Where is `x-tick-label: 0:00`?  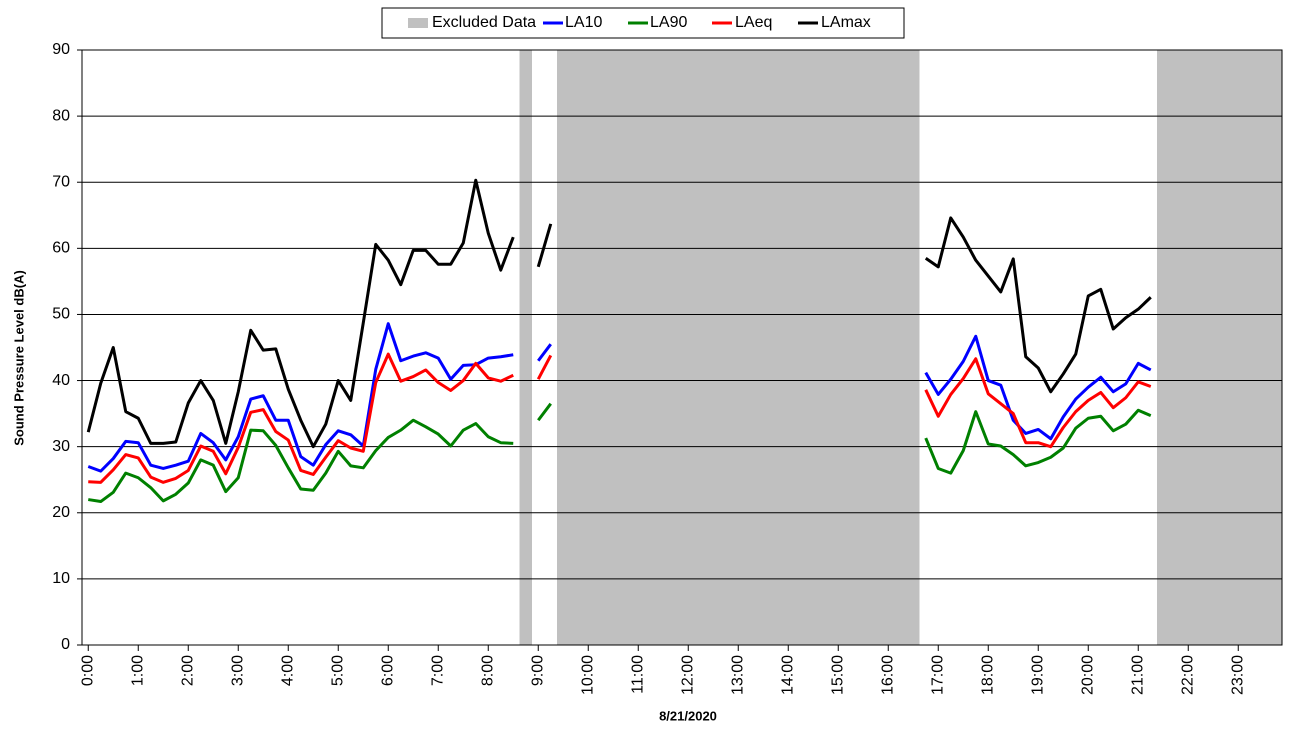 x-tick-label: 0:00 is located at coordinates (87, 670).